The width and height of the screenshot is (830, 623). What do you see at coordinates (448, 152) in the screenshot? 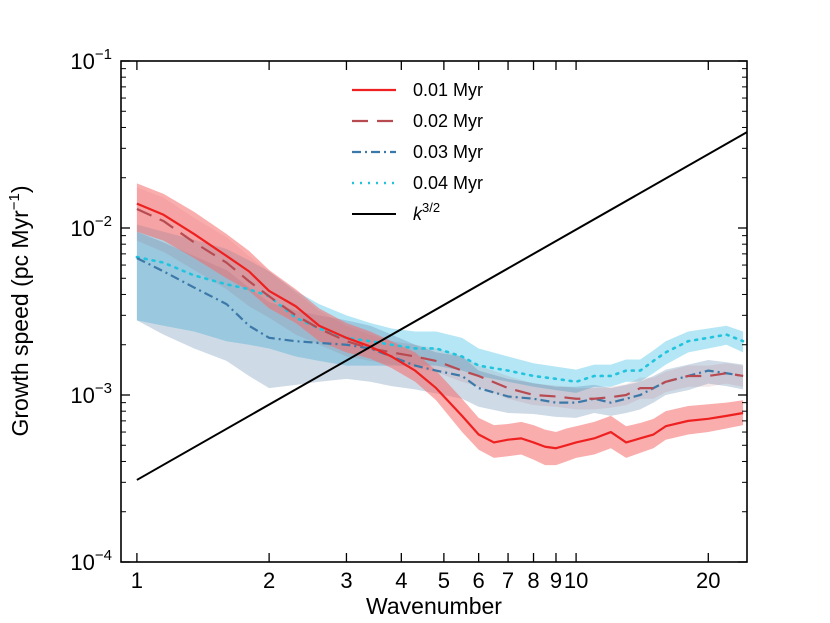
I see `legend-label-003: 0.03 Myr` at bounding box center [448, 152].